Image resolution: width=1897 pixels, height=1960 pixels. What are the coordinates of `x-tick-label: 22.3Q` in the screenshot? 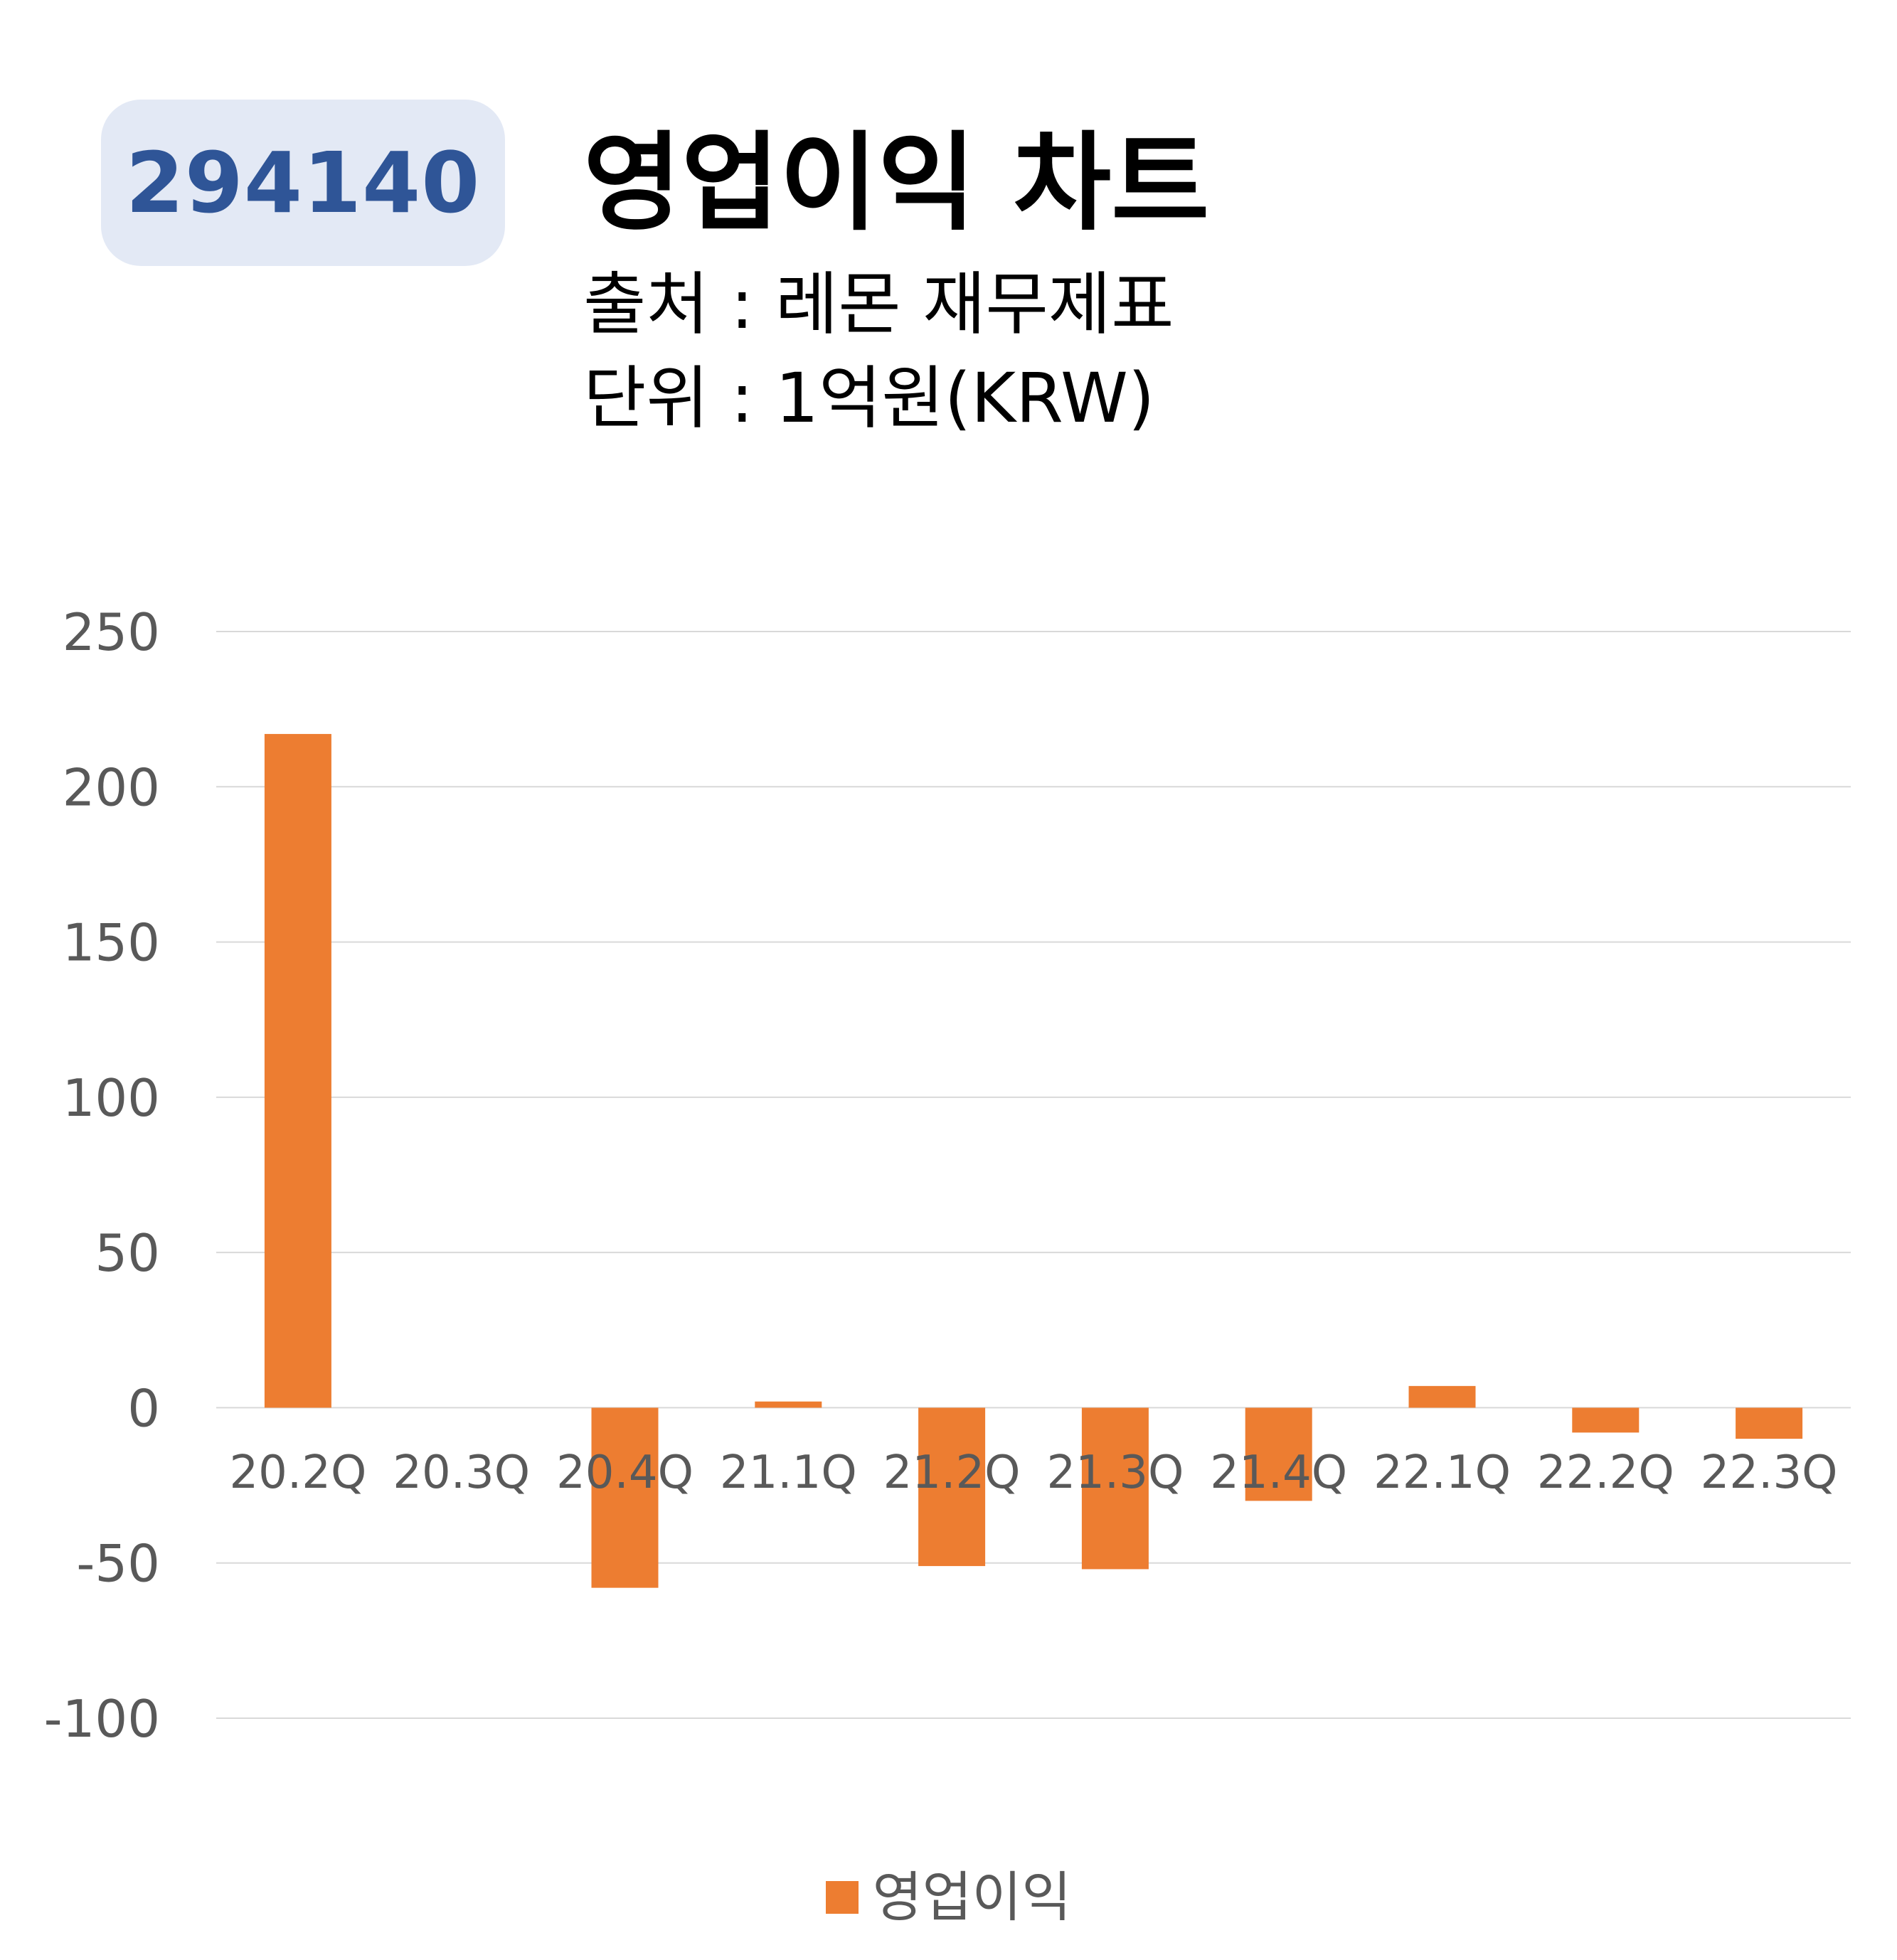 It's located at (1770, 1473).